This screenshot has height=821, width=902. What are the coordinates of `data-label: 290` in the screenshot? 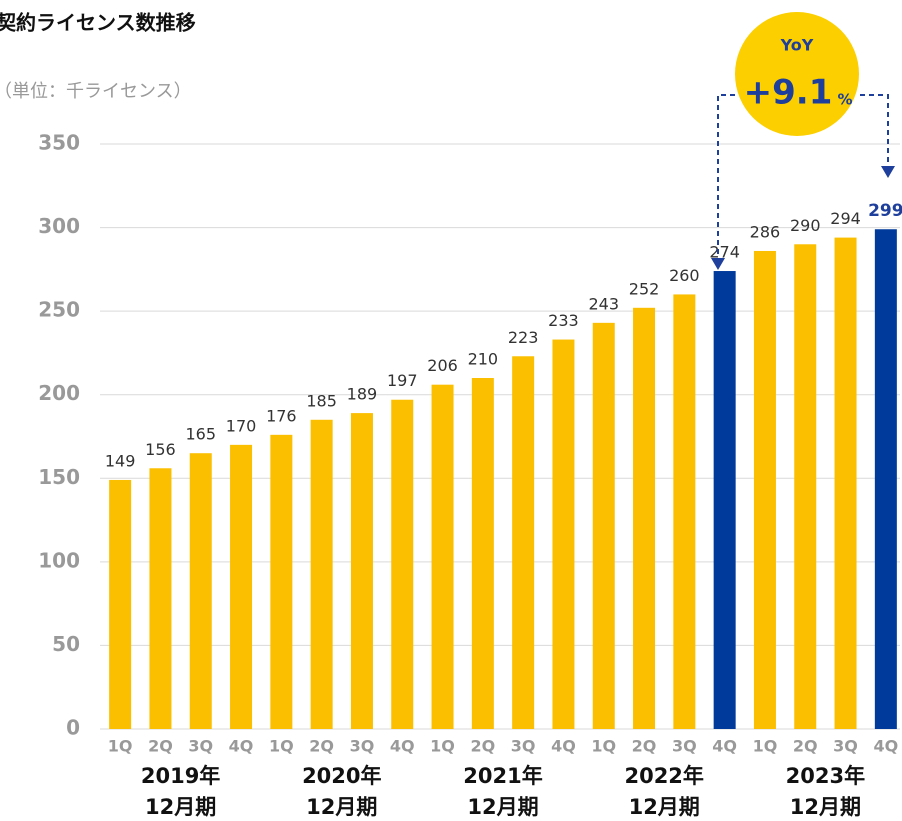 It's located at (805, 225).